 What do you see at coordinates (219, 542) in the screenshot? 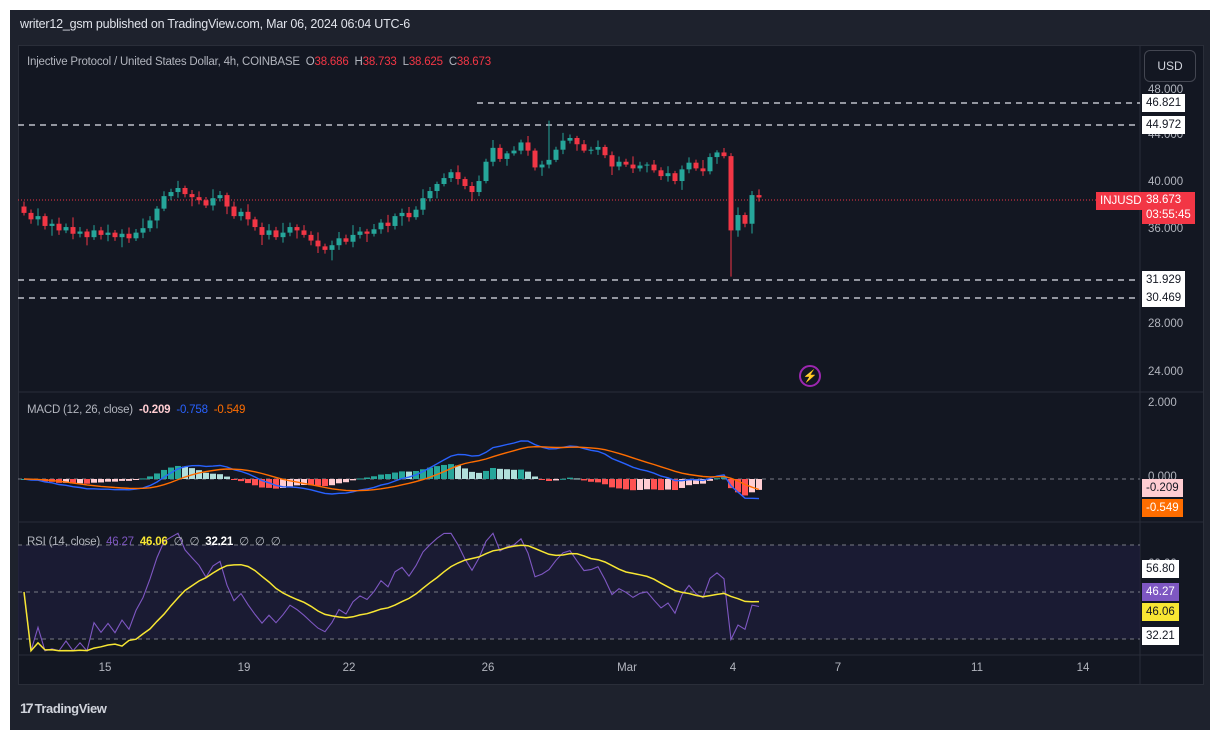
I see `rsi-extra-2: 32.21` at bounding box center [219, 542].